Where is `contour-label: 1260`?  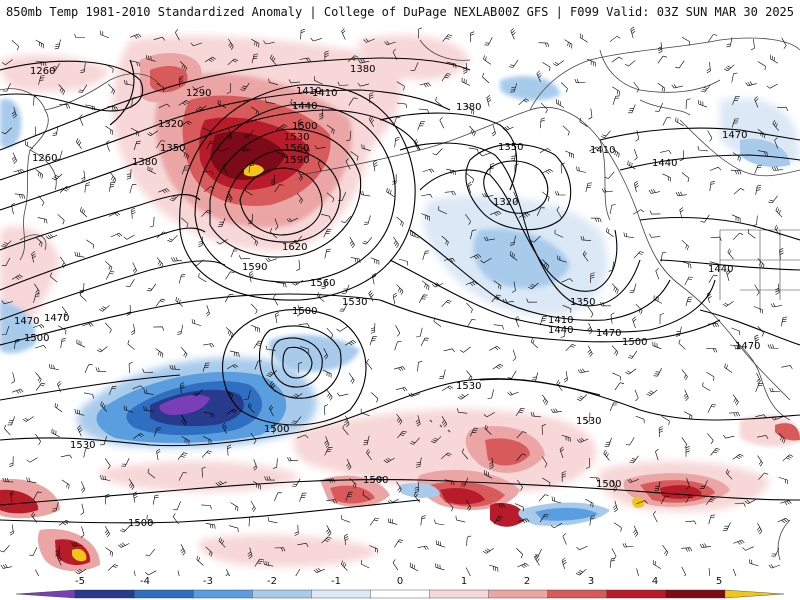 contour-label: 1260 is located at coordinates (44, 158).